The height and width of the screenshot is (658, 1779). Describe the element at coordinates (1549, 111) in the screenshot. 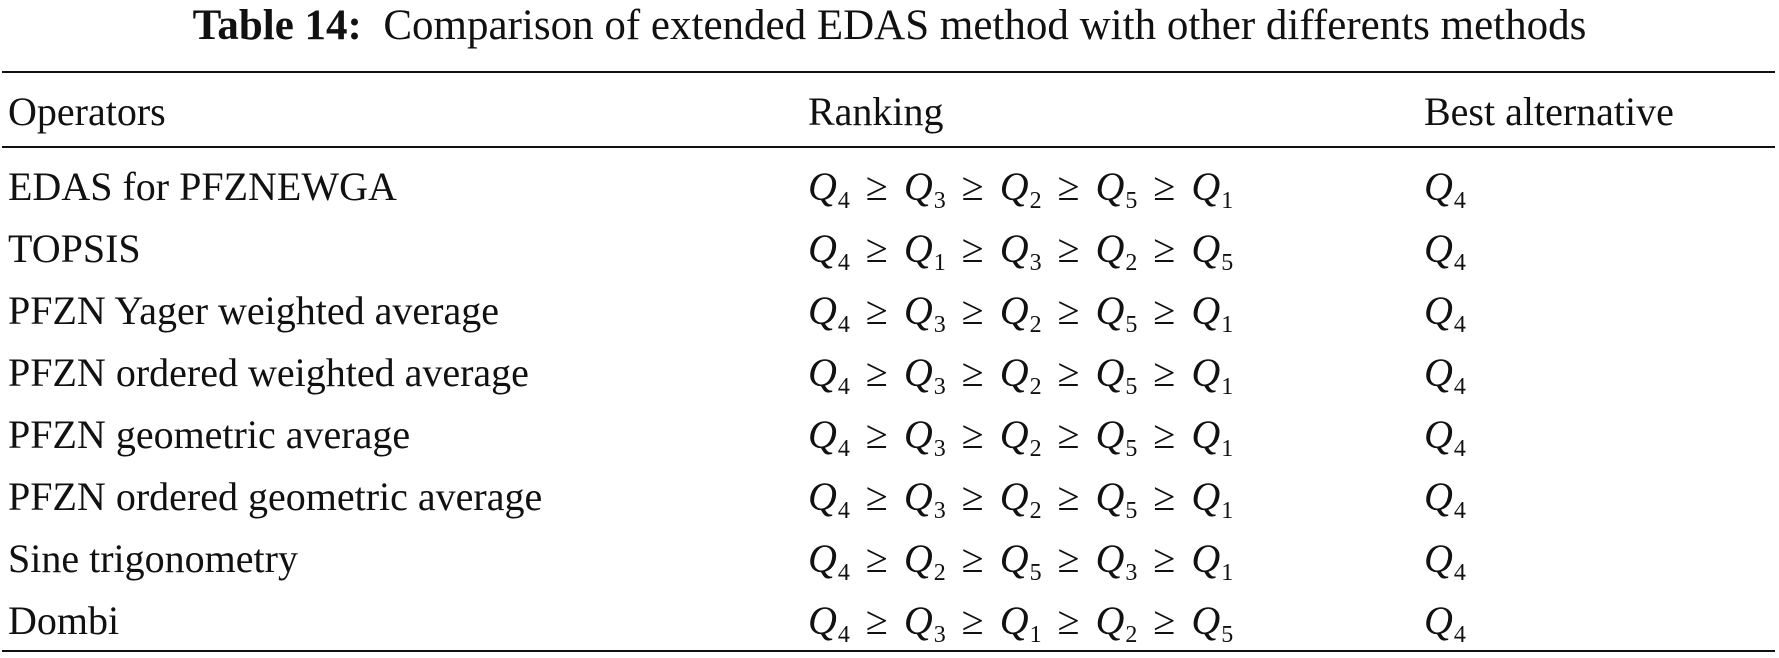

I see `header-best-alternative: Best alternative` at that location.